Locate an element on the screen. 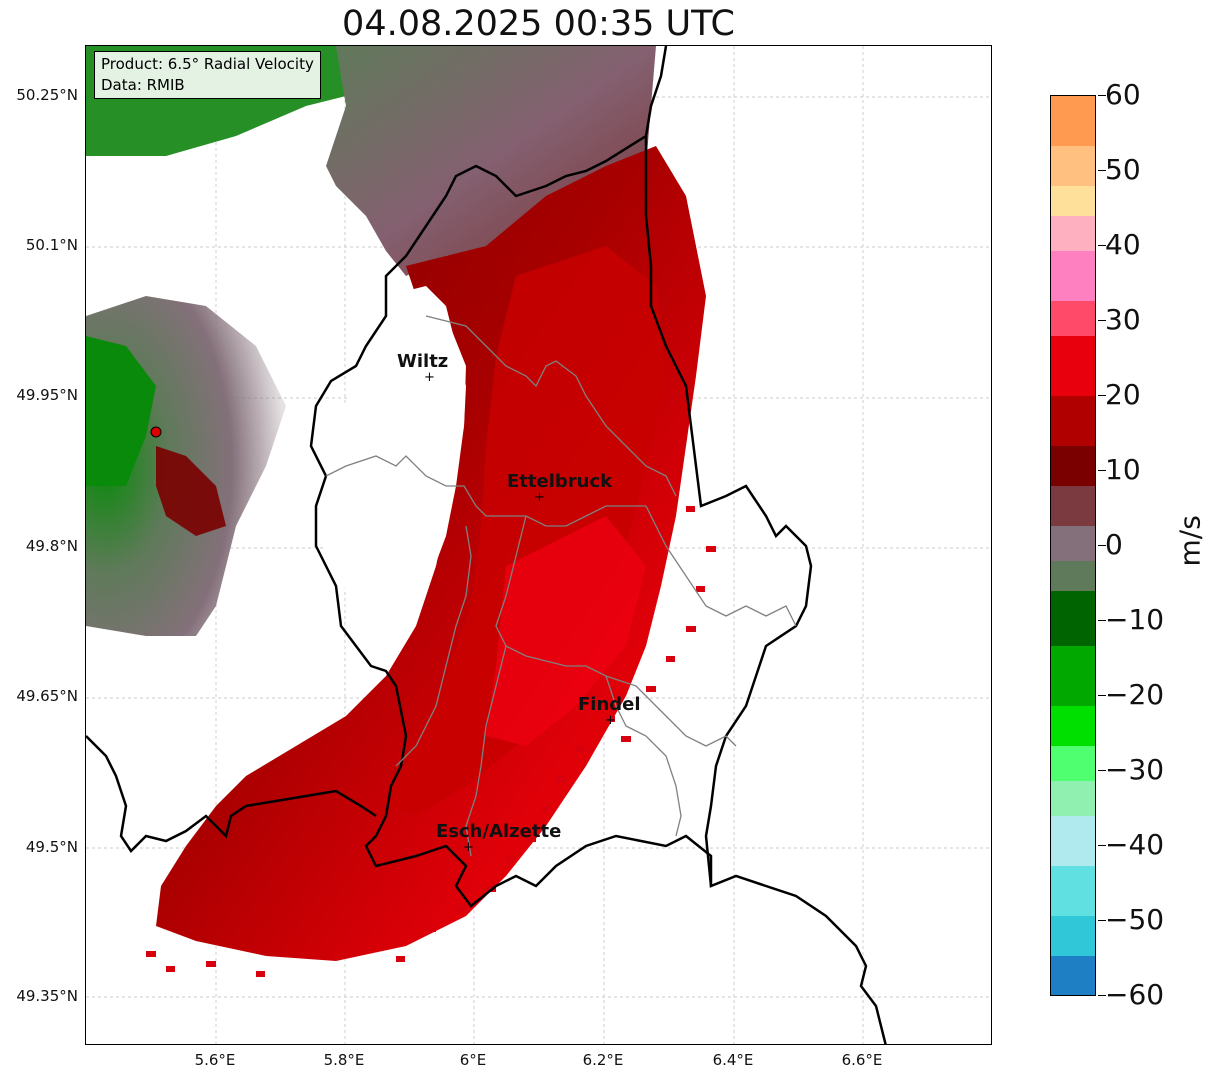 This screenshot has width=1207, height=1081. colorbar-unit-label: m/s is located at coordinates (1190, 541).